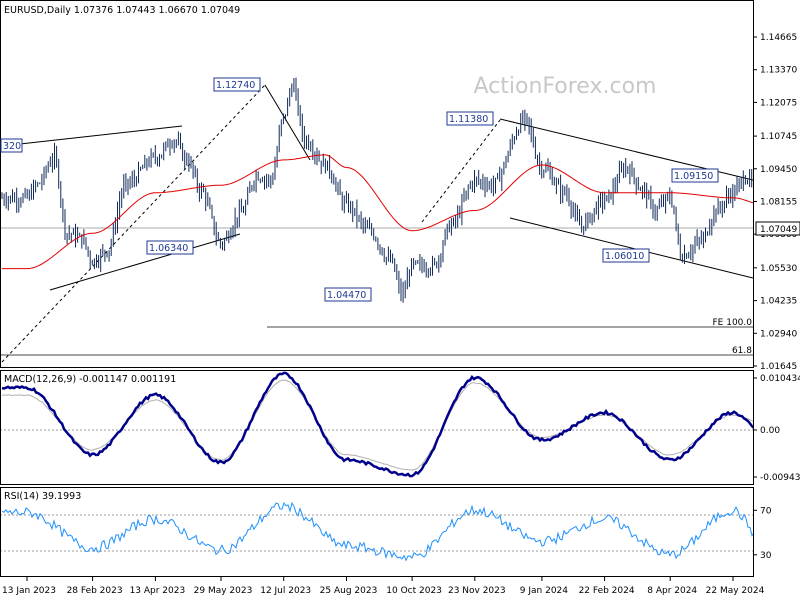 This screenshot has width=800, height=604. Describe the element at coordinates (90, 379) in the screenshot. I see `macd-panel-header: MACD(12,26,9) -0.001147 0.001191` at that location.